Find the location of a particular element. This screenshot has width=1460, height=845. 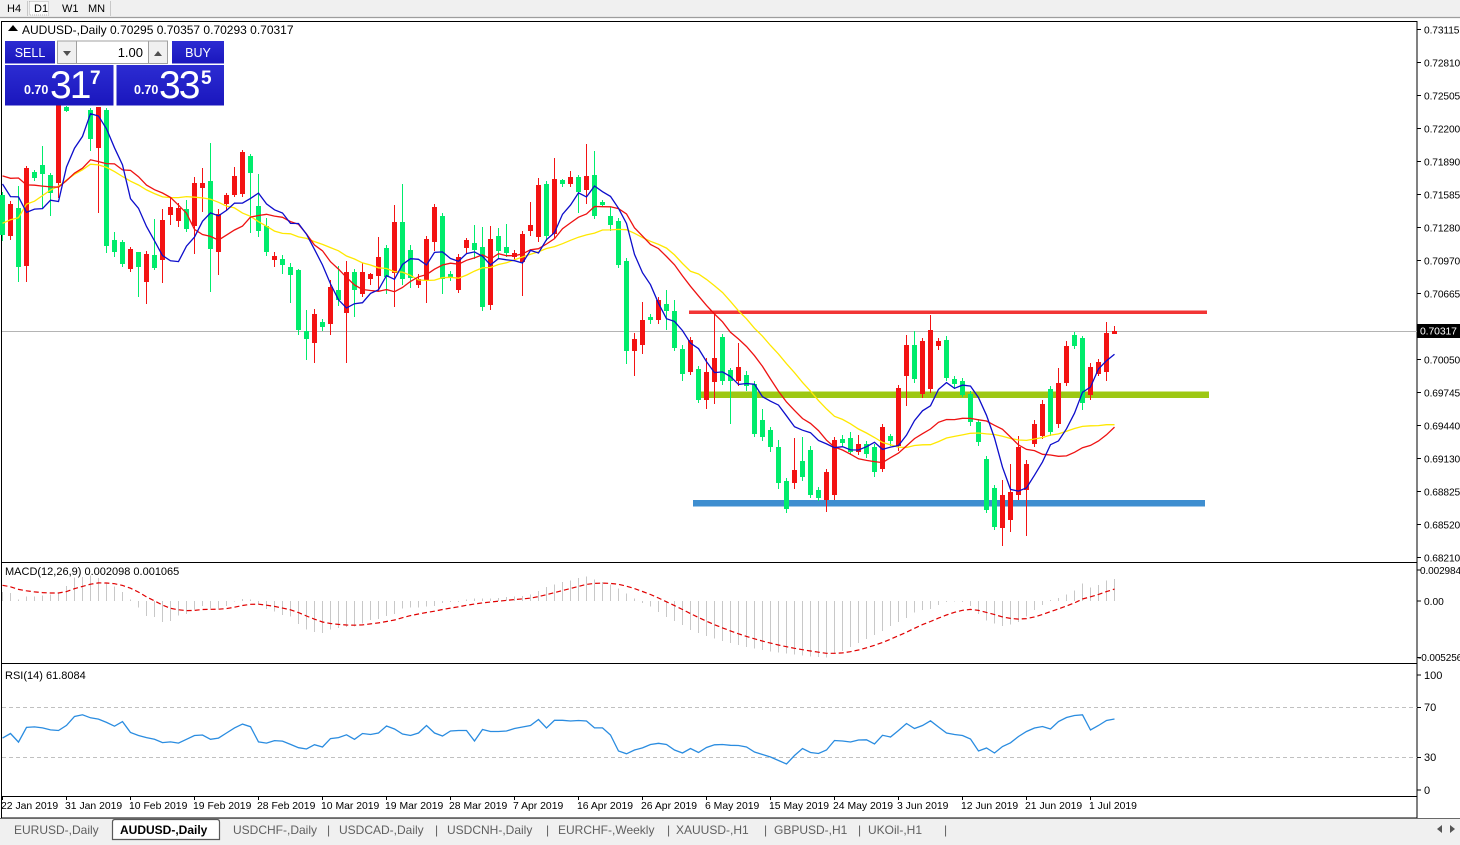

svg-text: 0.70317 is located at coordinates (1438, 332).